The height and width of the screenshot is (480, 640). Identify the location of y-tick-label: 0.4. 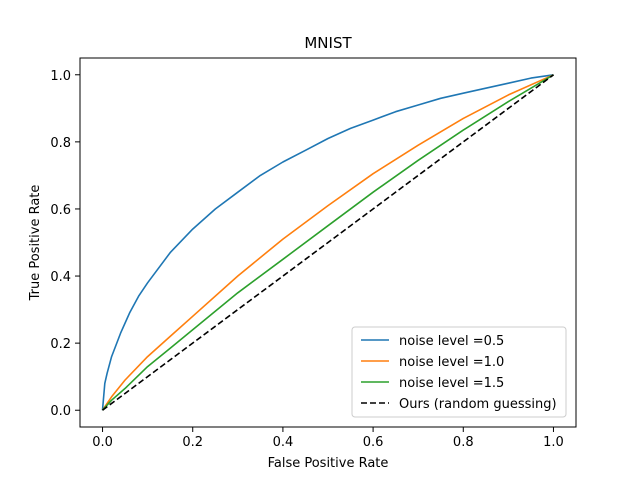
(60, 277).